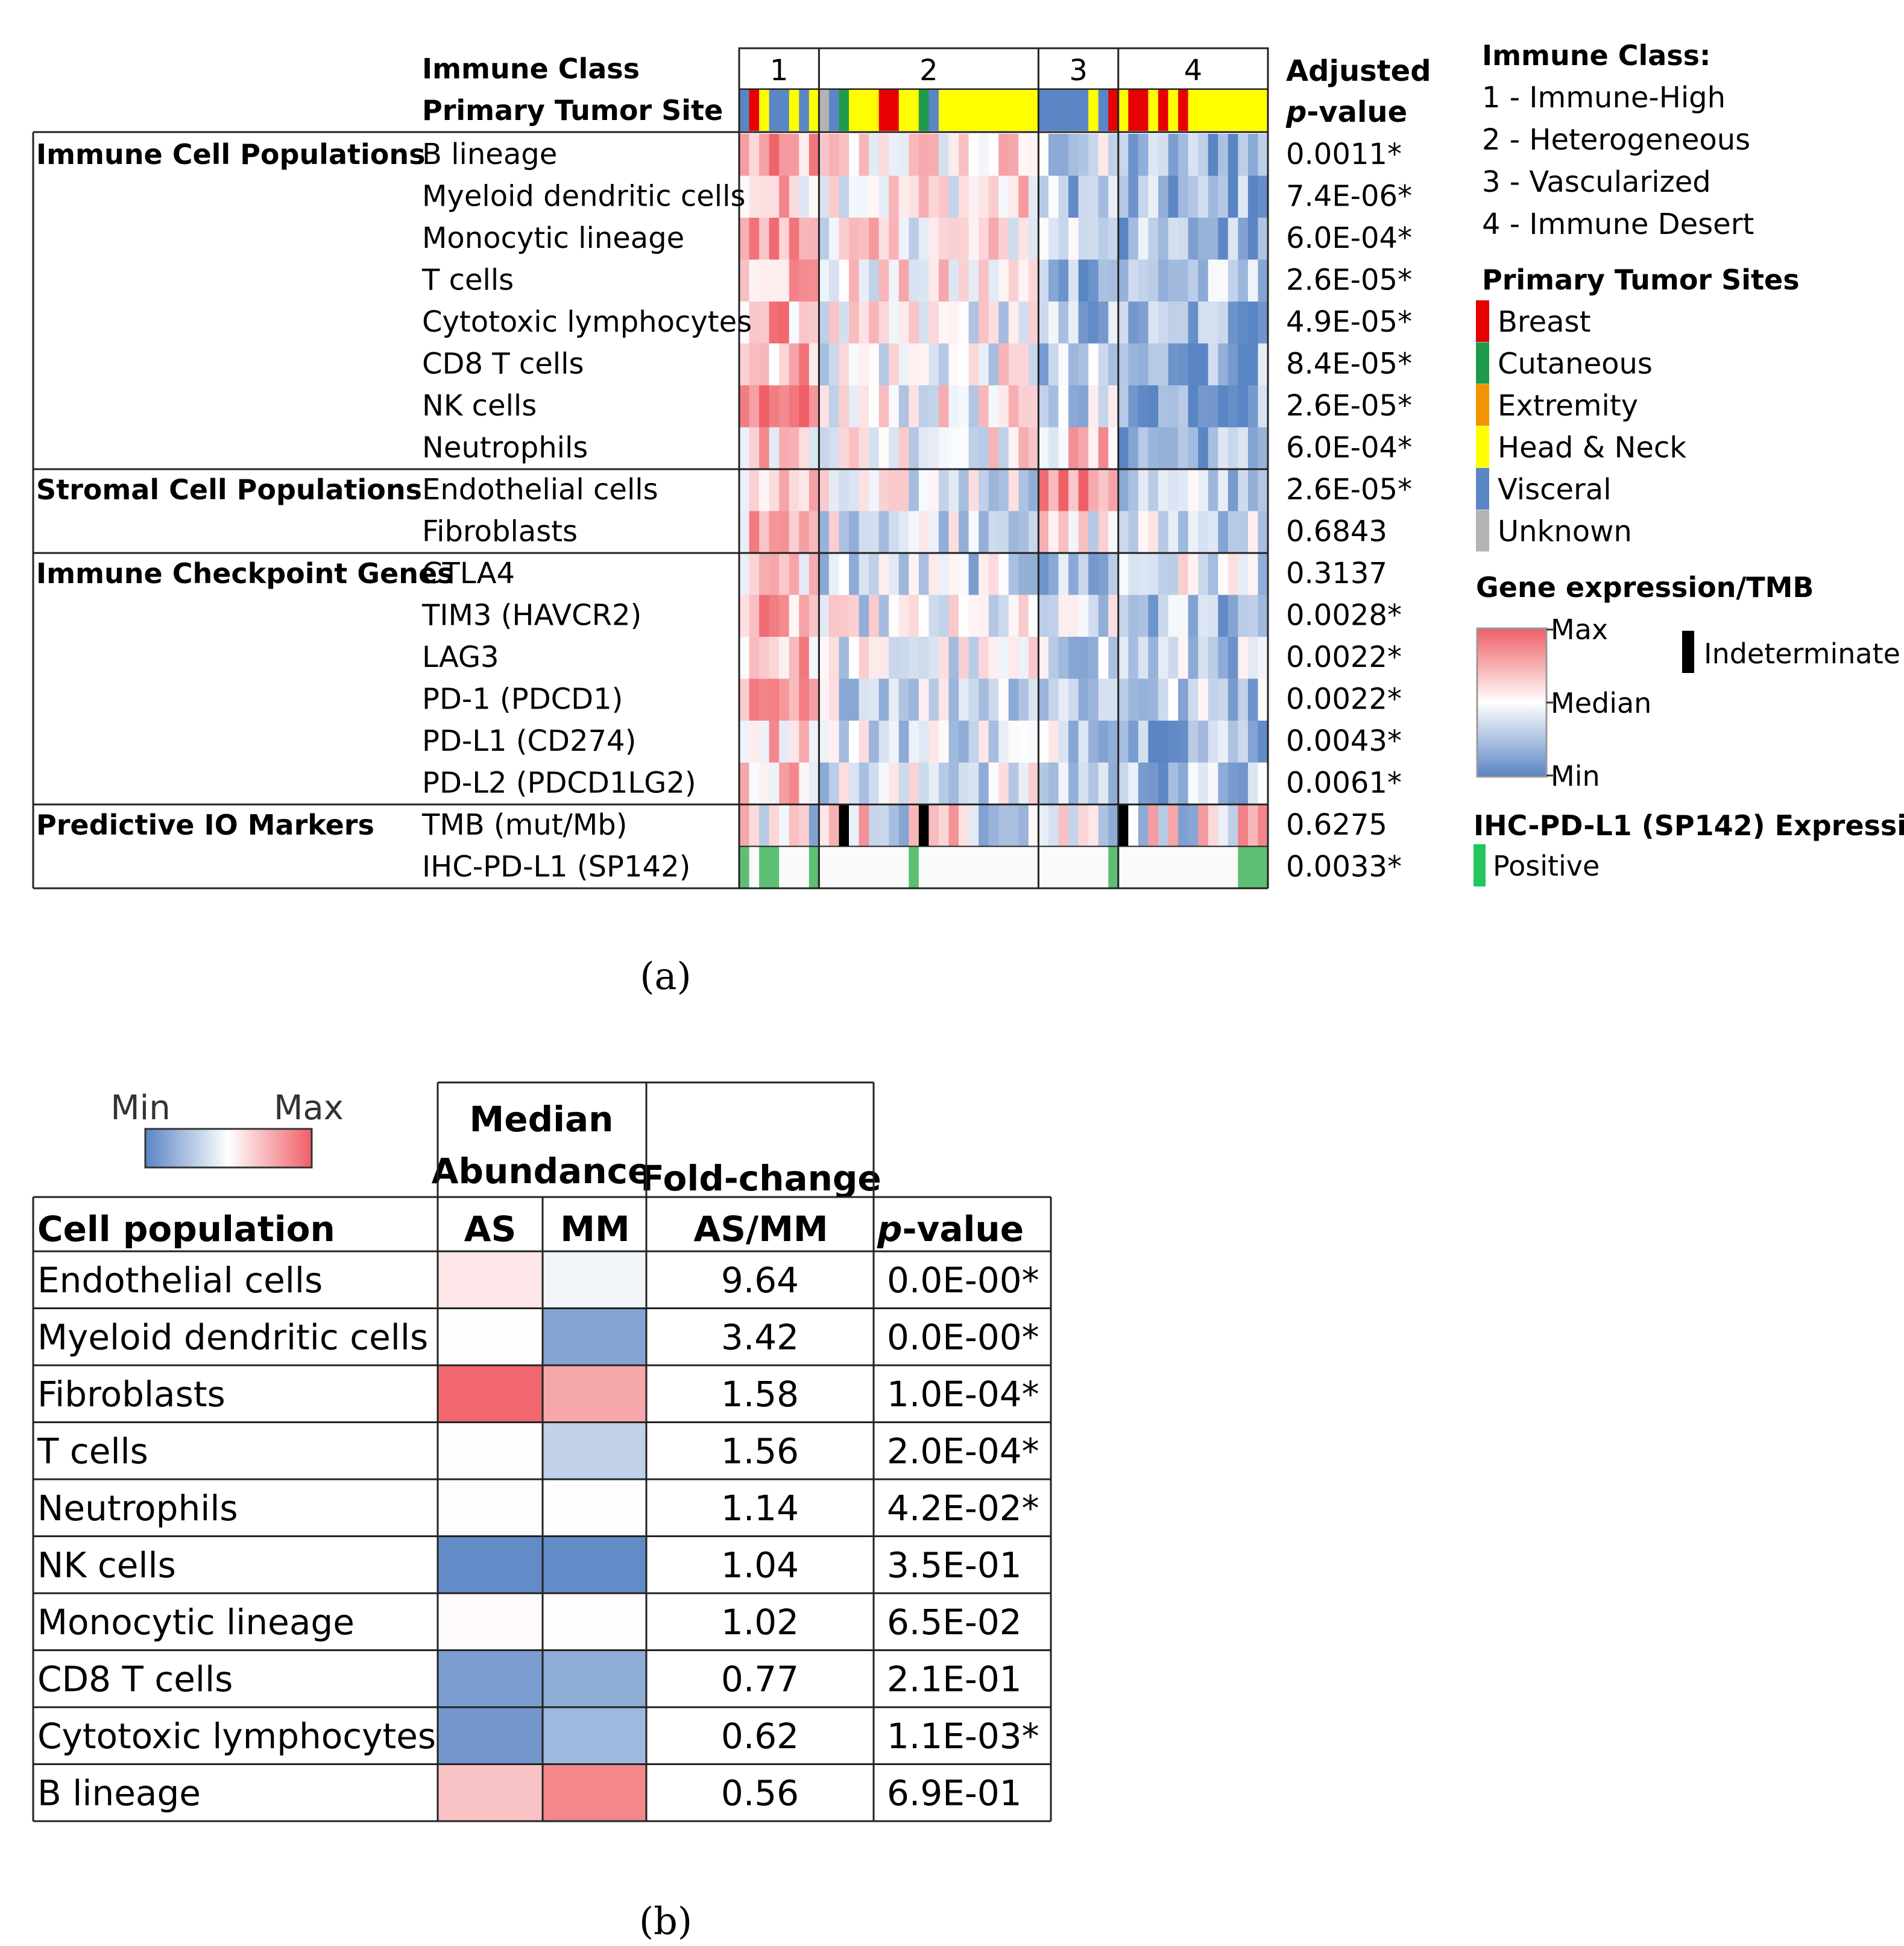 This screenshot has height=1946, width=1904. What do you see at coordinates (1336, 573) in the screenshot?
I see `row-pvalue: 0.3137` at bounding box center [1336, 573].